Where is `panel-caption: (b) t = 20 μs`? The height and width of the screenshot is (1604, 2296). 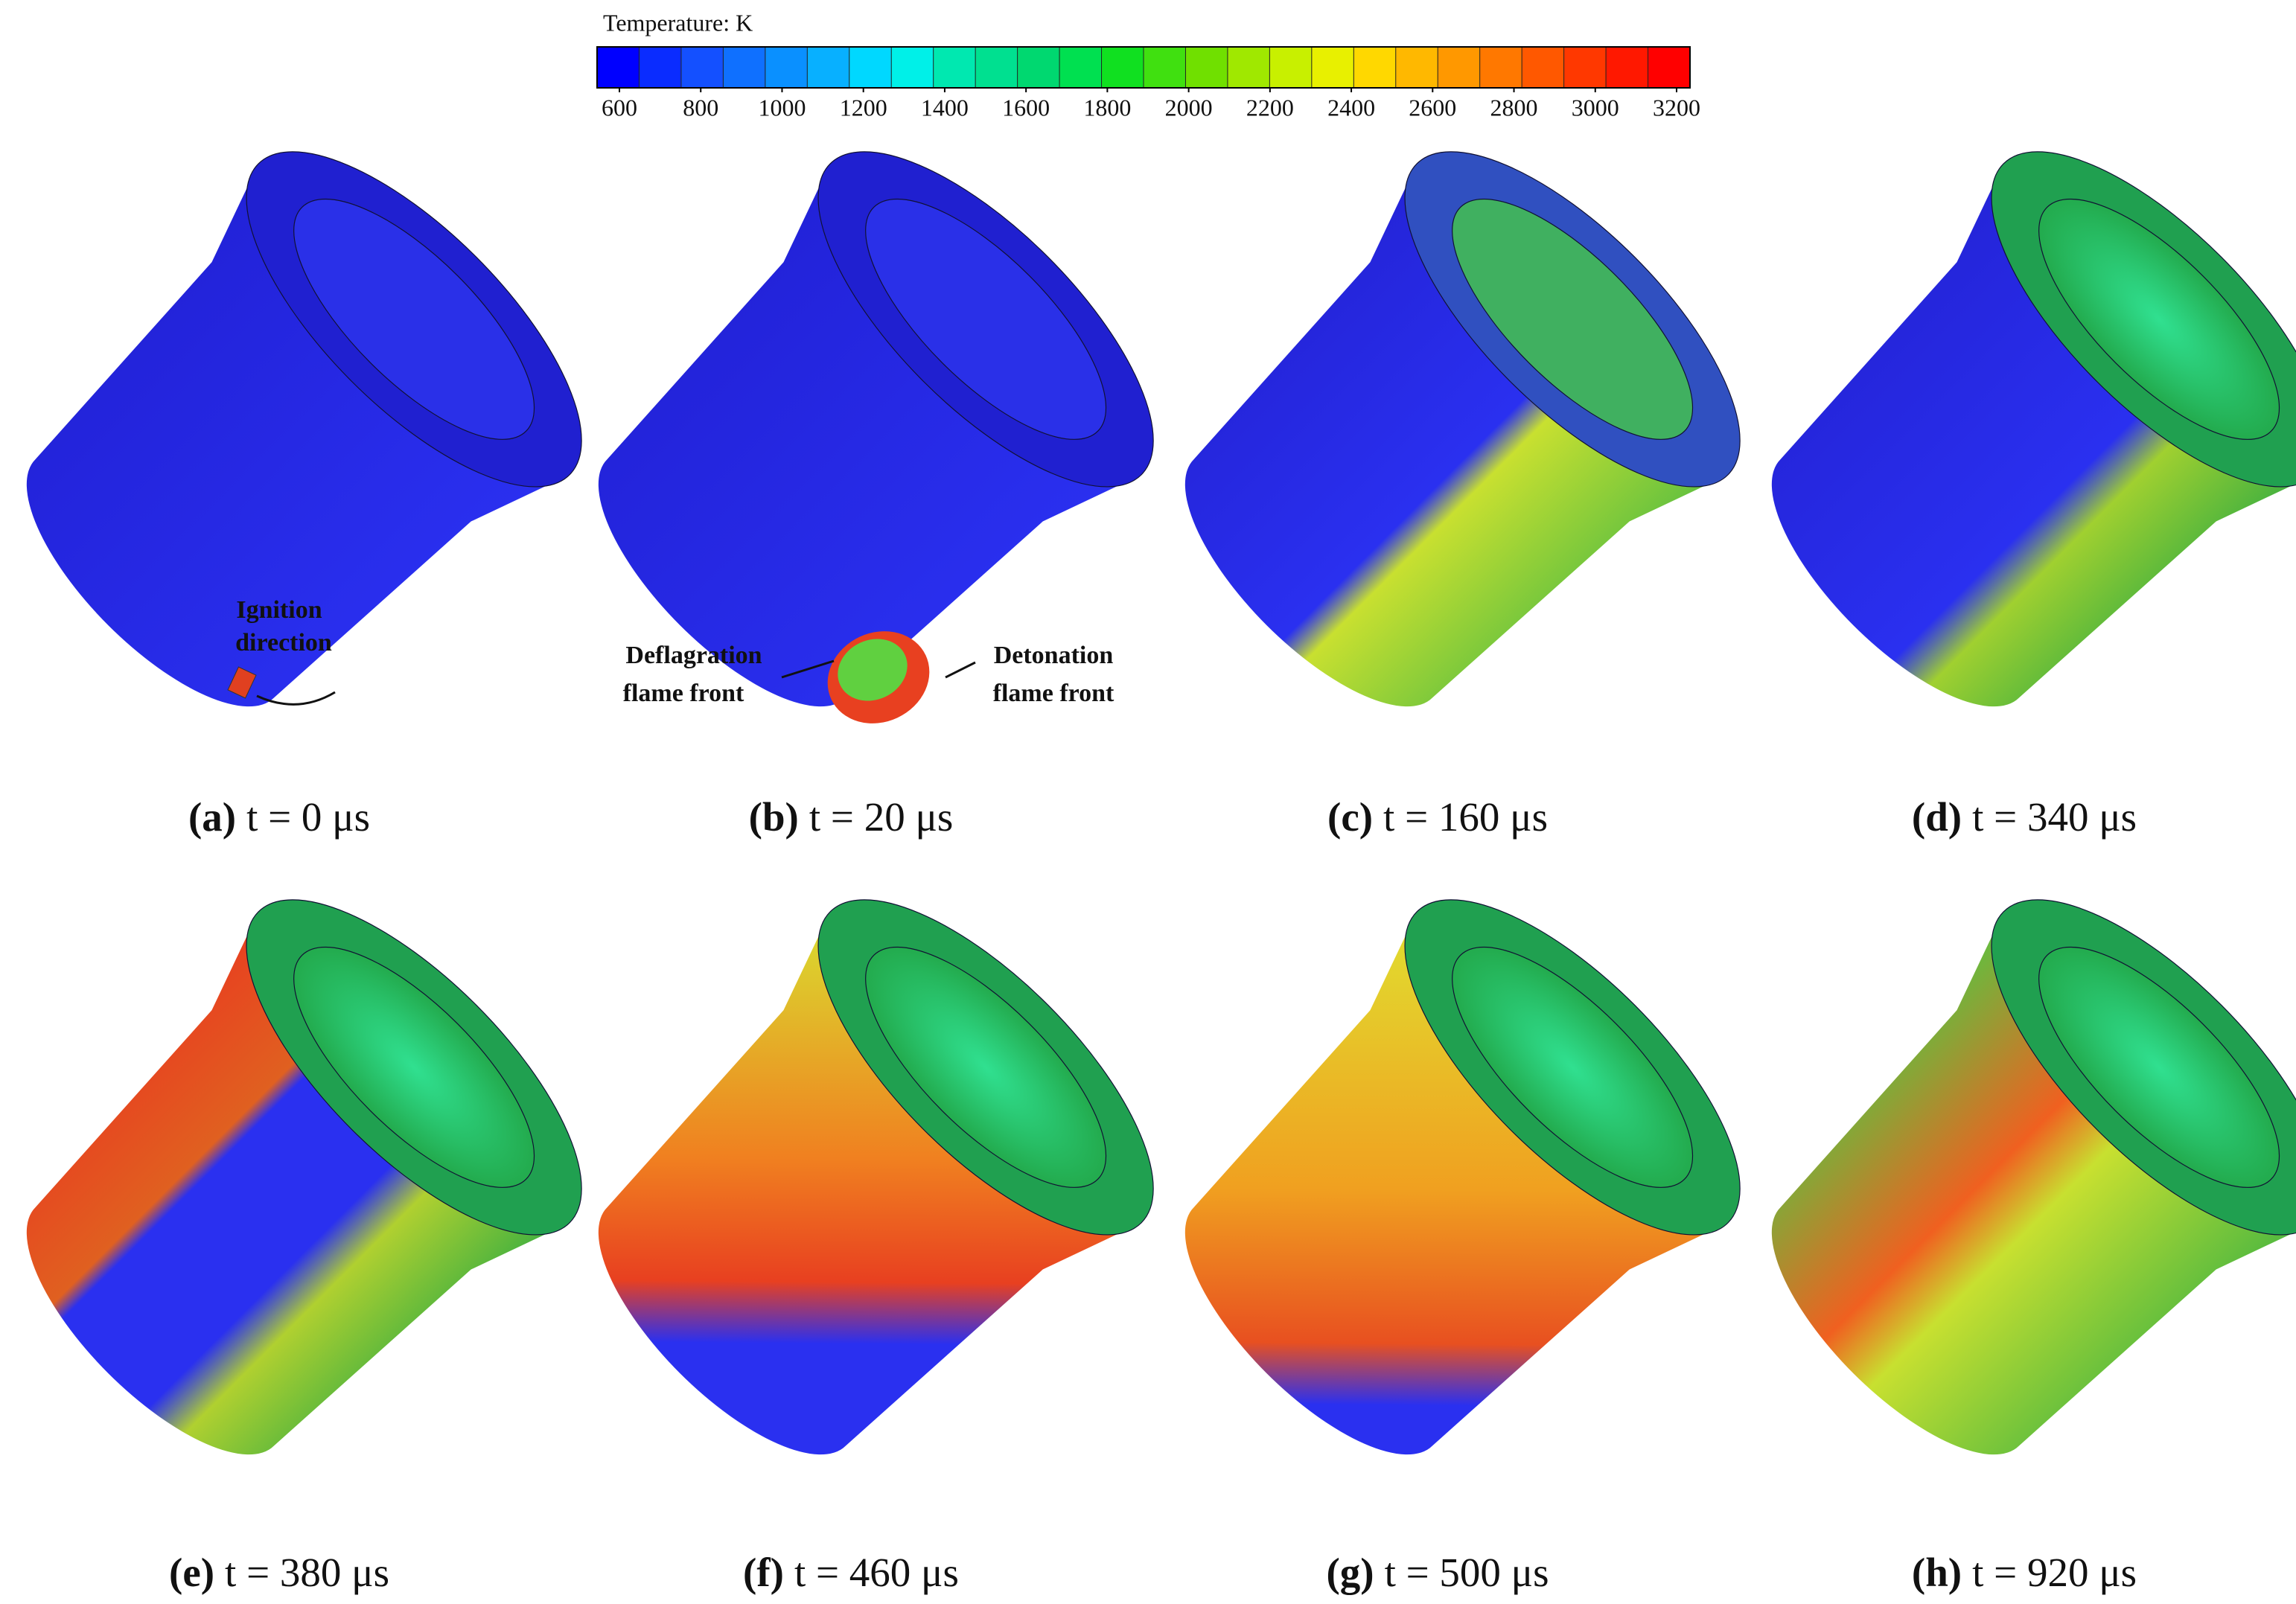
panel-caption: (b) t = 20 μs is located at coordinates (852, 817).